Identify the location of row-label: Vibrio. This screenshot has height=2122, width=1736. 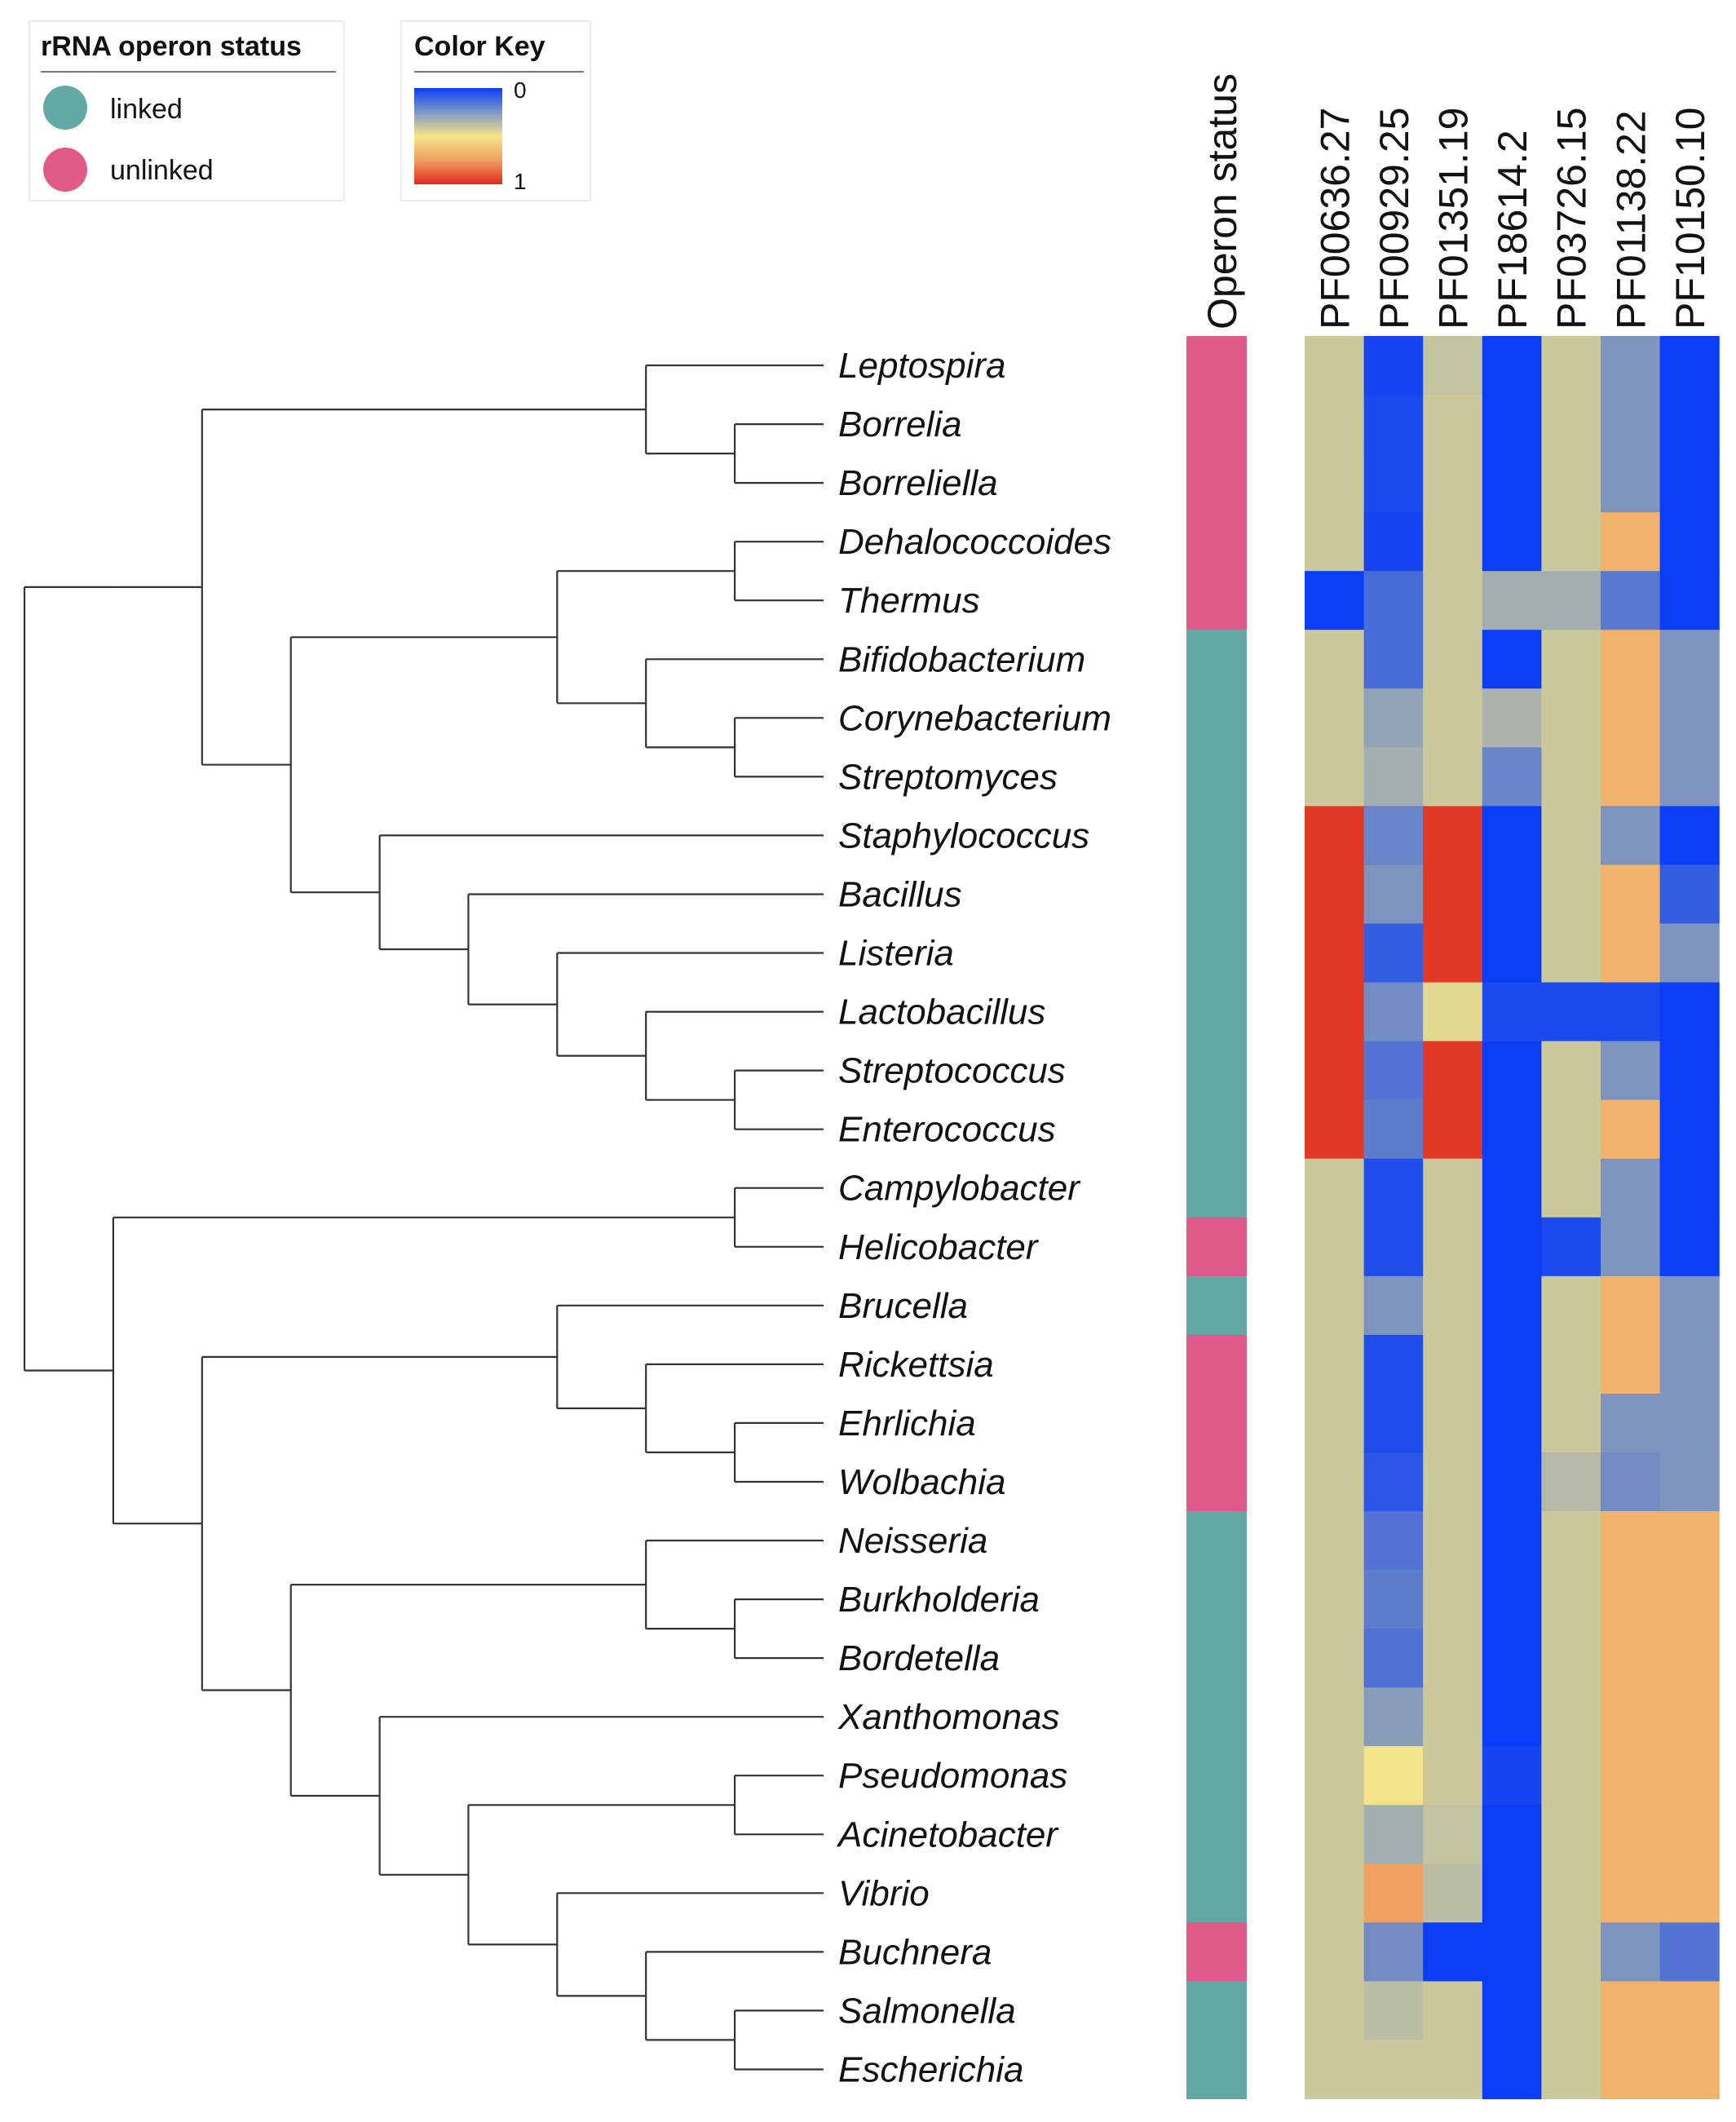
(884, 1893).